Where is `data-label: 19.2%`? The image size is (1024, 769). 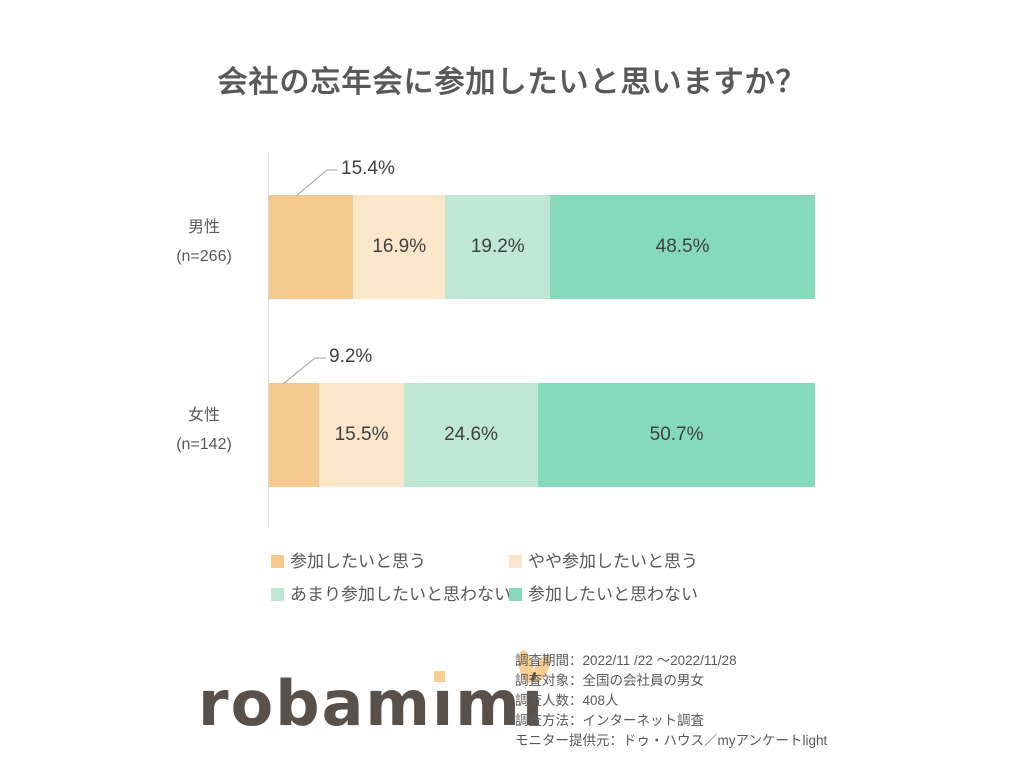
data-label: 19.2% is located at coordinates (497, 246).